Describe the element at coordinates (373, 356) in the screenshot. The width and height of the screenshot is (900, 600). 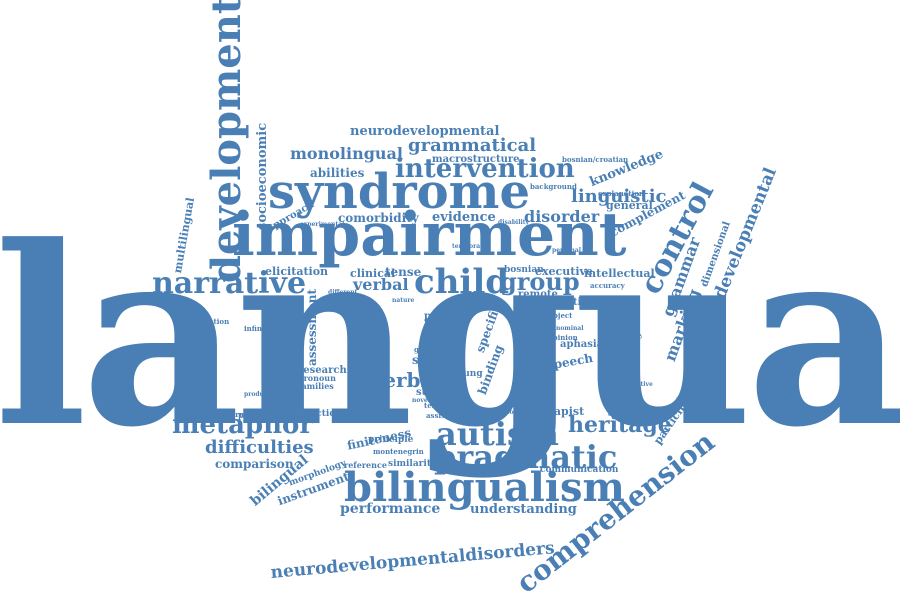
I see `word-adjunct: adjunct` at that location.